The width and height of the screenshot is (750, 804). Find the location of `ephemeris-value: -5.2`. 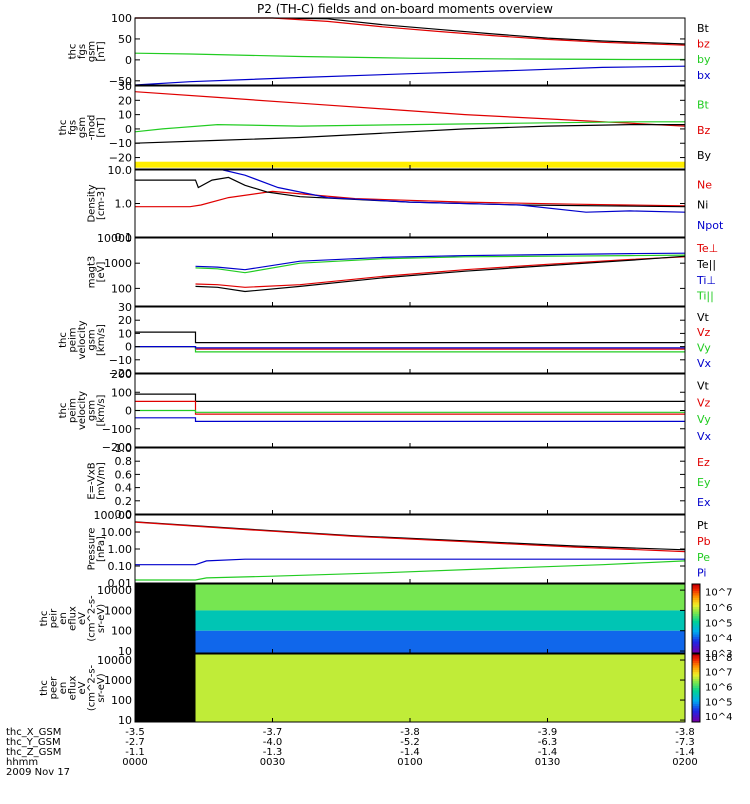

ephemeris-value: -5.2 is located at coordinates (410, 742).